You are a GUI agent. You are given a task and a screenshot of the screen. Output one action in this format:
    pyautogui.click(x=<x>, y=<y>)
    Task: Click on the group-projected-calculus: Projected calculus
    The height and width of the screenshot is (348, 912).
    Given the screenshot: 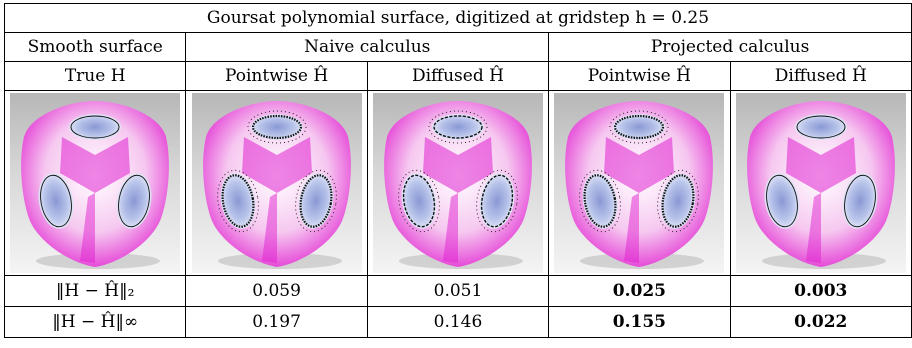 What is the action you would take?
    pyautogui.click(x=730, y=47)
    